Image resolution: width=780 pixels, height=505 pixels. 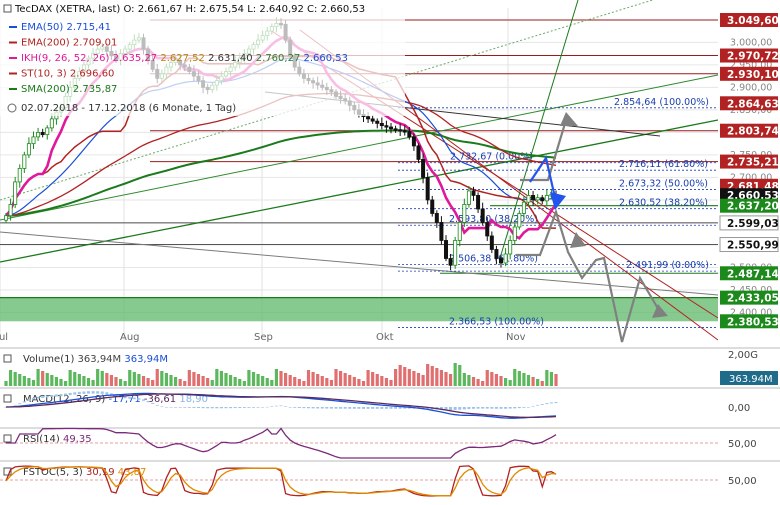 What do you see at coordinates (43, 439) in the screenshot?
I see `panel-name: RSI(14)` at bounding box center [43, 439].